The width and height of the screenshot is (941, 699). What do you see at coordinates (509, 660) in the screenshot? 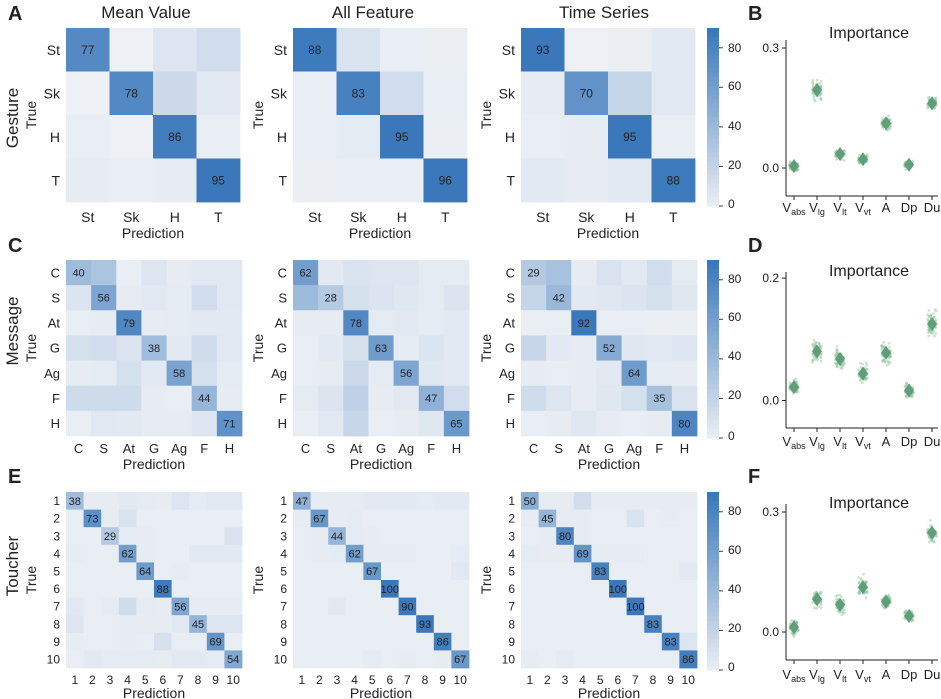
I see `y-tick-label: 10` at bounding box center [509, 660].